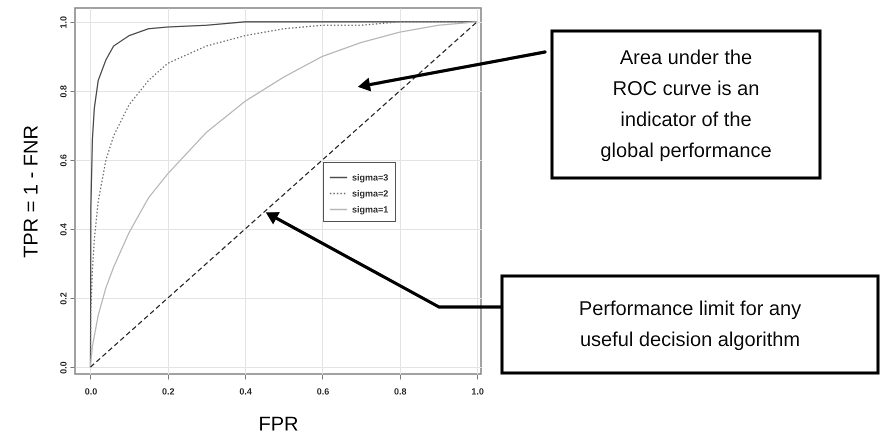 The height and width of the screenshot is (444, 882). Describe the element at coordinates (245, 391) in the screenshot. I see `x-tick-label: 0.4` at that location.